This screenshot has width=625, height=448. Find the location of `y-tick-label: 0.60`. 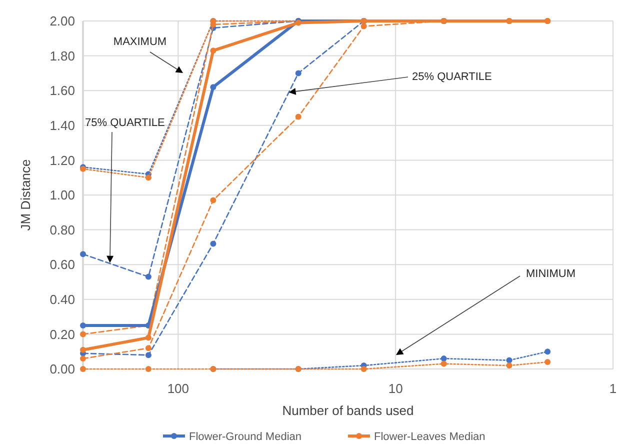

y-tick-label: 0.60 is located at coordinates (62, 264).